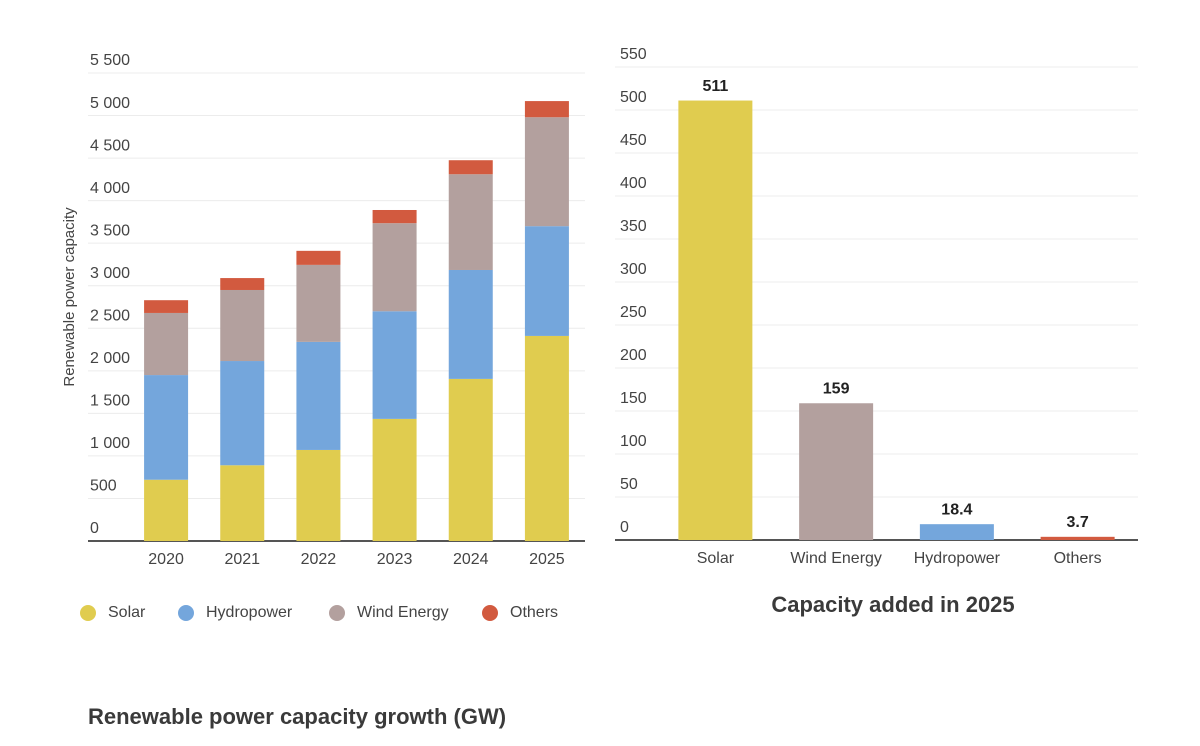 This screenshot has width=1200, height=746. I want to click on value-label: 3.7, so click(1078, 522).